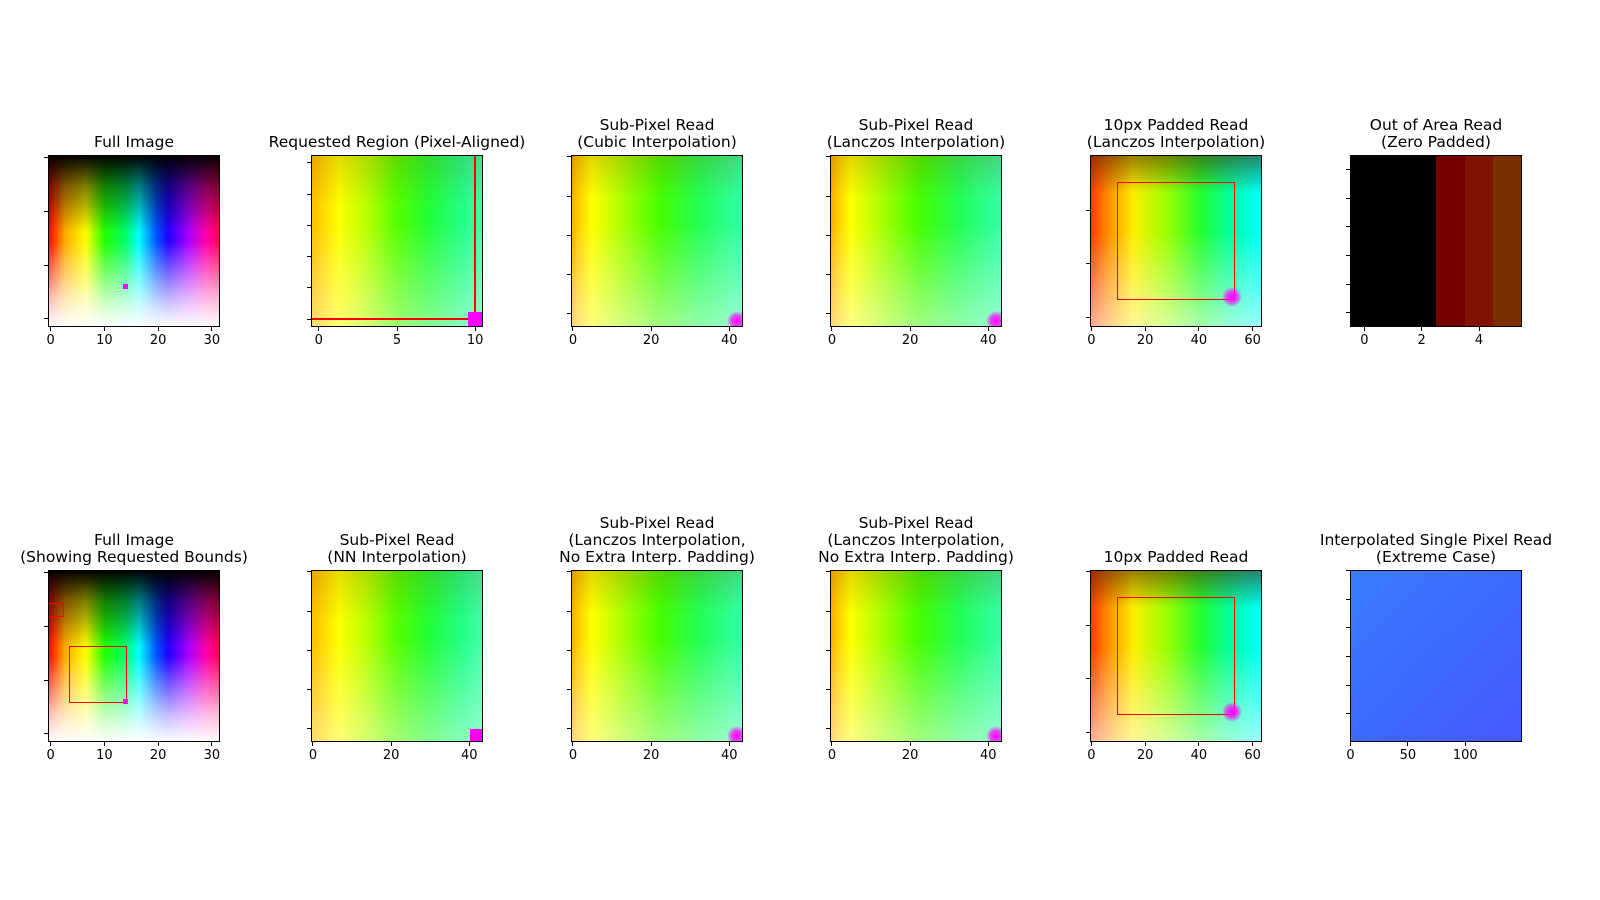 The image size is (1600, 900). What do you see at coordinates (657, 134) in the screenshot?
I see `chart-title: Sub-Pixel Read (Cubic Interpolation)` at bounding box center [657, 134].